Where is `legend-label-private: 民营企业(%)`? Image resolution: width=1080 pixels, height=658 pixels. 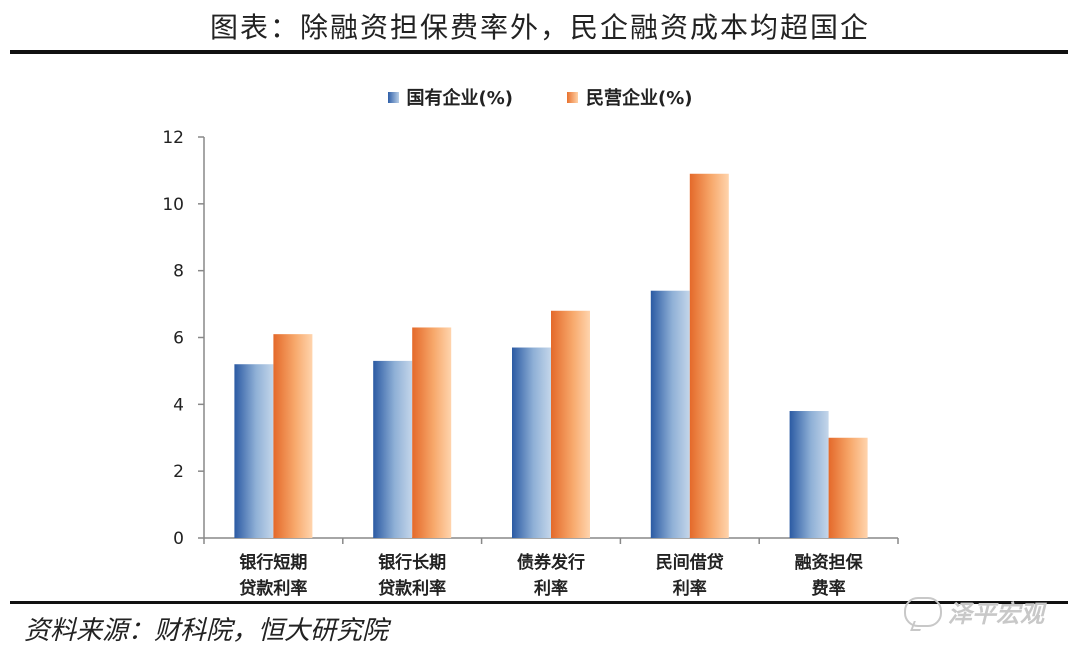 legend-label-private: 民营企业(%) is located at coordinates (639, 98).